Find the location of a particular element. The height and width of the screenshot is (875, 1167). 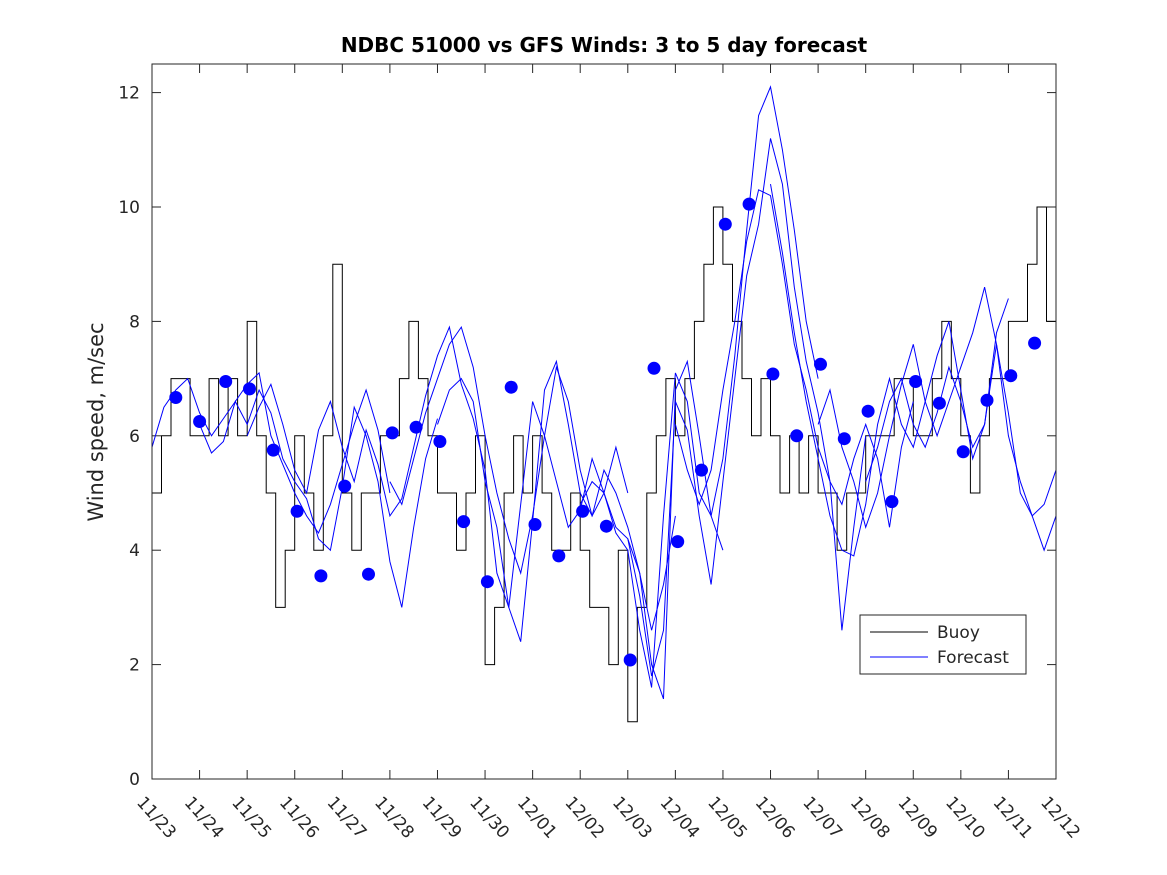

y-tick-label: 8 is located at coordinates (134, 322).